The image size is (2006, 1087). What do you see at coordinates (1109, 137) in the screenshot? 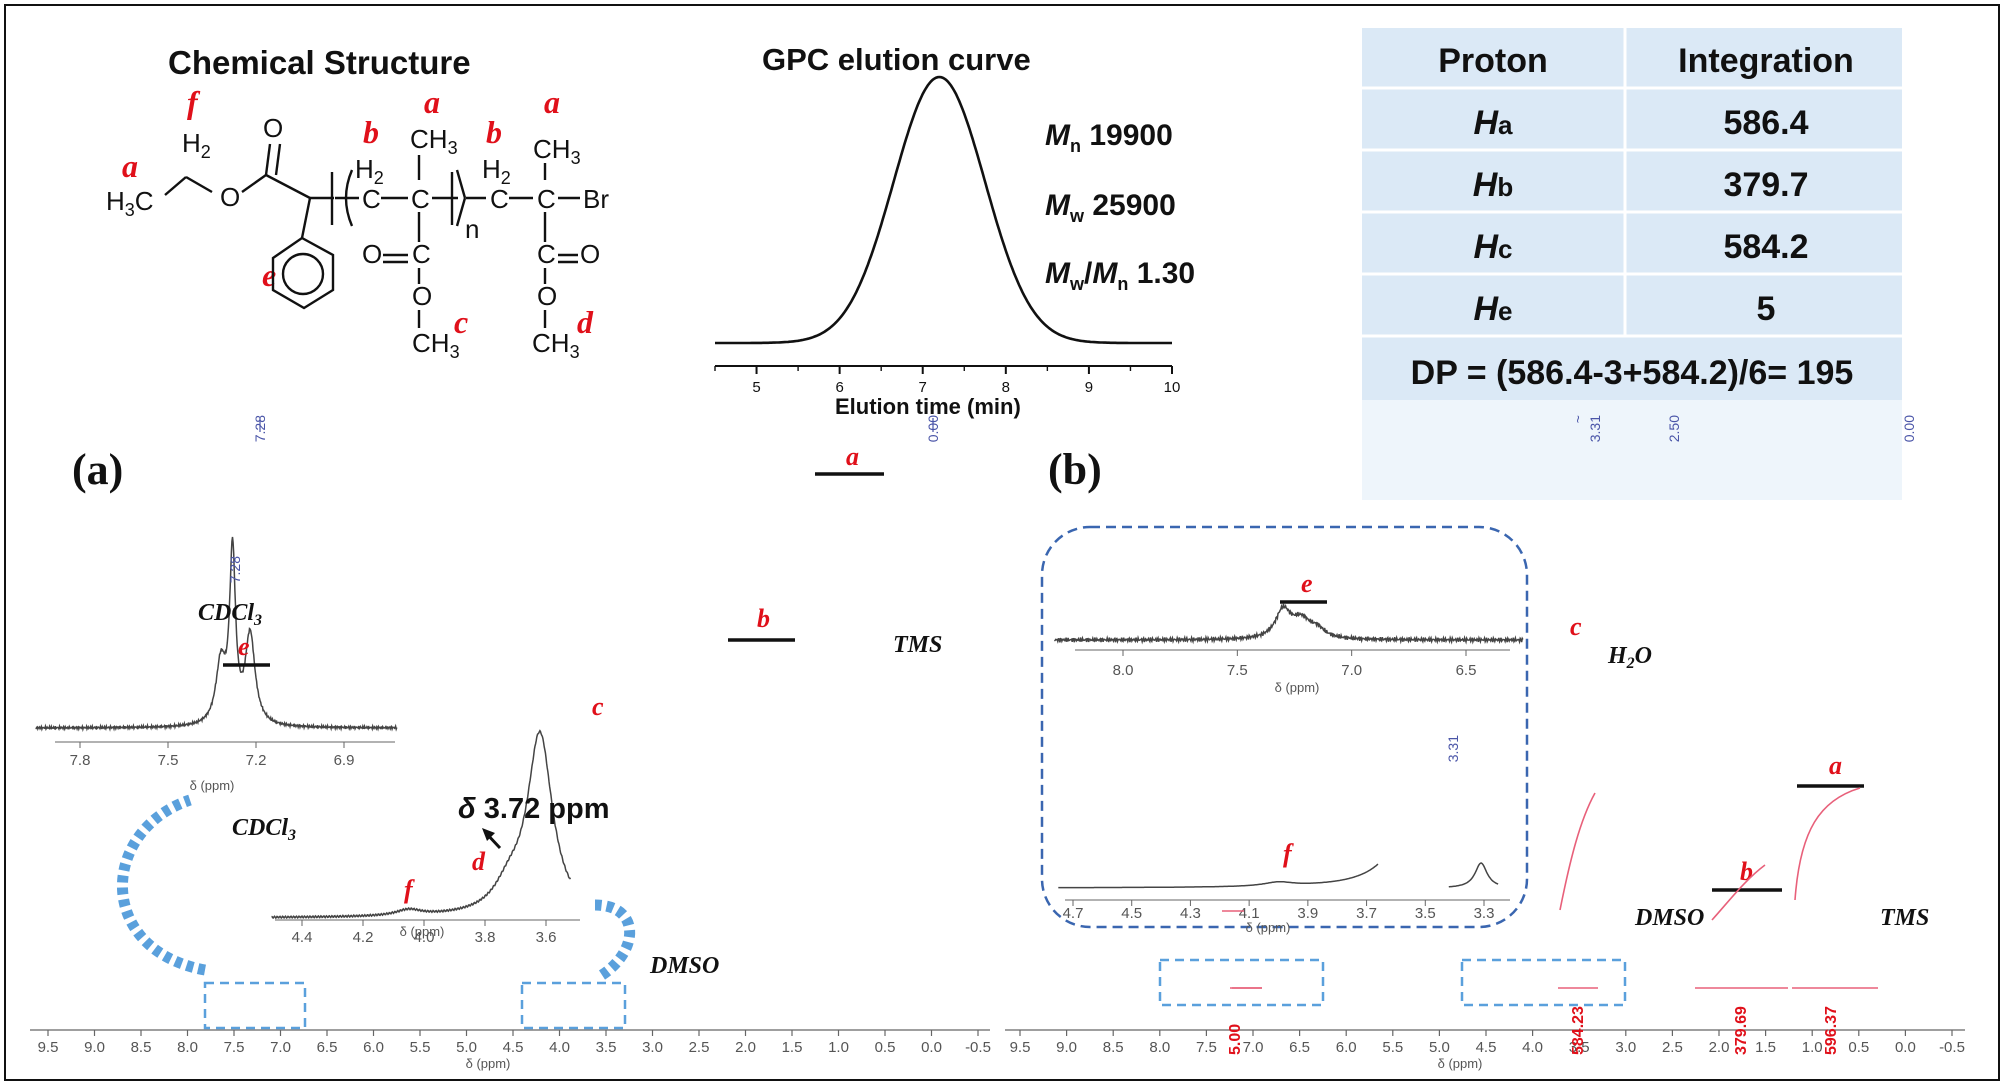
I see `gpc-mn: Mn 19900` at bounding box center [1109, 137].